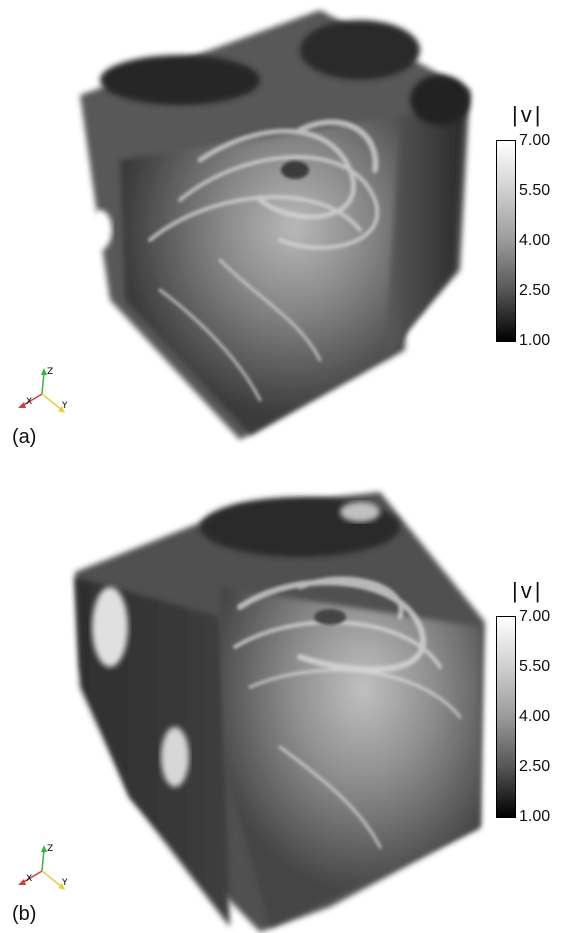 The height and width of the screenshot is (933, 569). What do you see at coordinates (24, 437) in the screenshot?
I see `panel-label: (a)` at bounding box center [24, 437].